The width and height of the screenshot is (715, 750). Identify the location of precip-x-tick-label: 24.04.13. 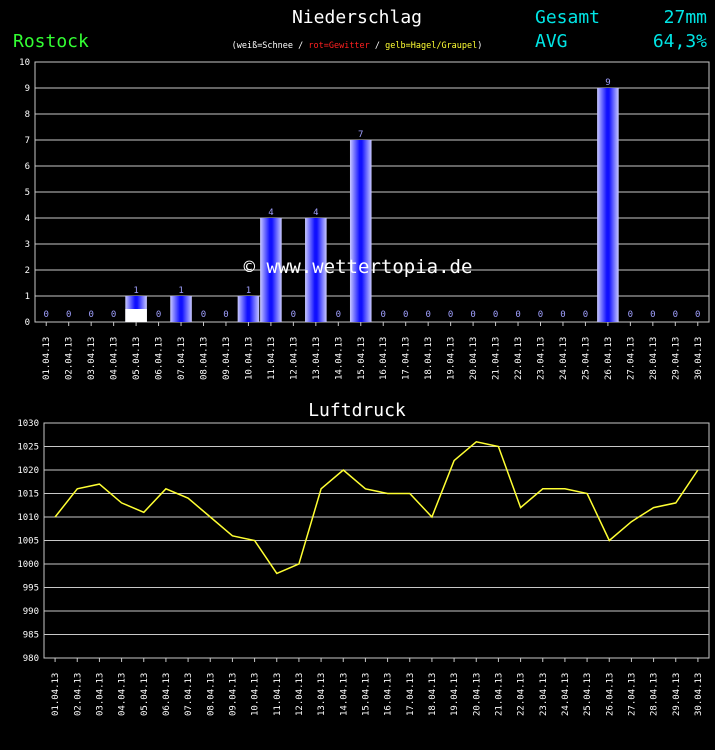
(564, 358).